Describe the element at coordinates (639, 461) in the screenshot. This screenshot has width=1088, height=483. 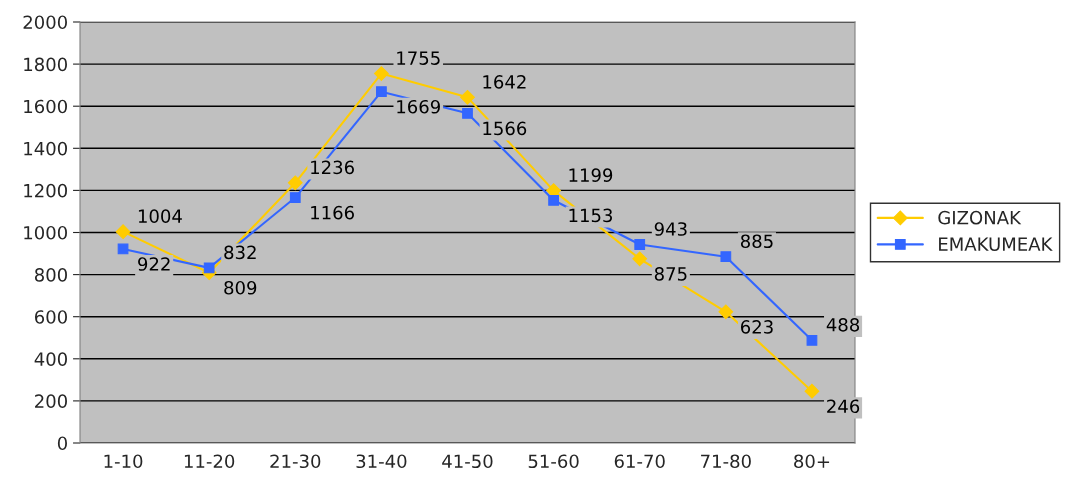
I see `x-tick-label: 61-70` at that location.